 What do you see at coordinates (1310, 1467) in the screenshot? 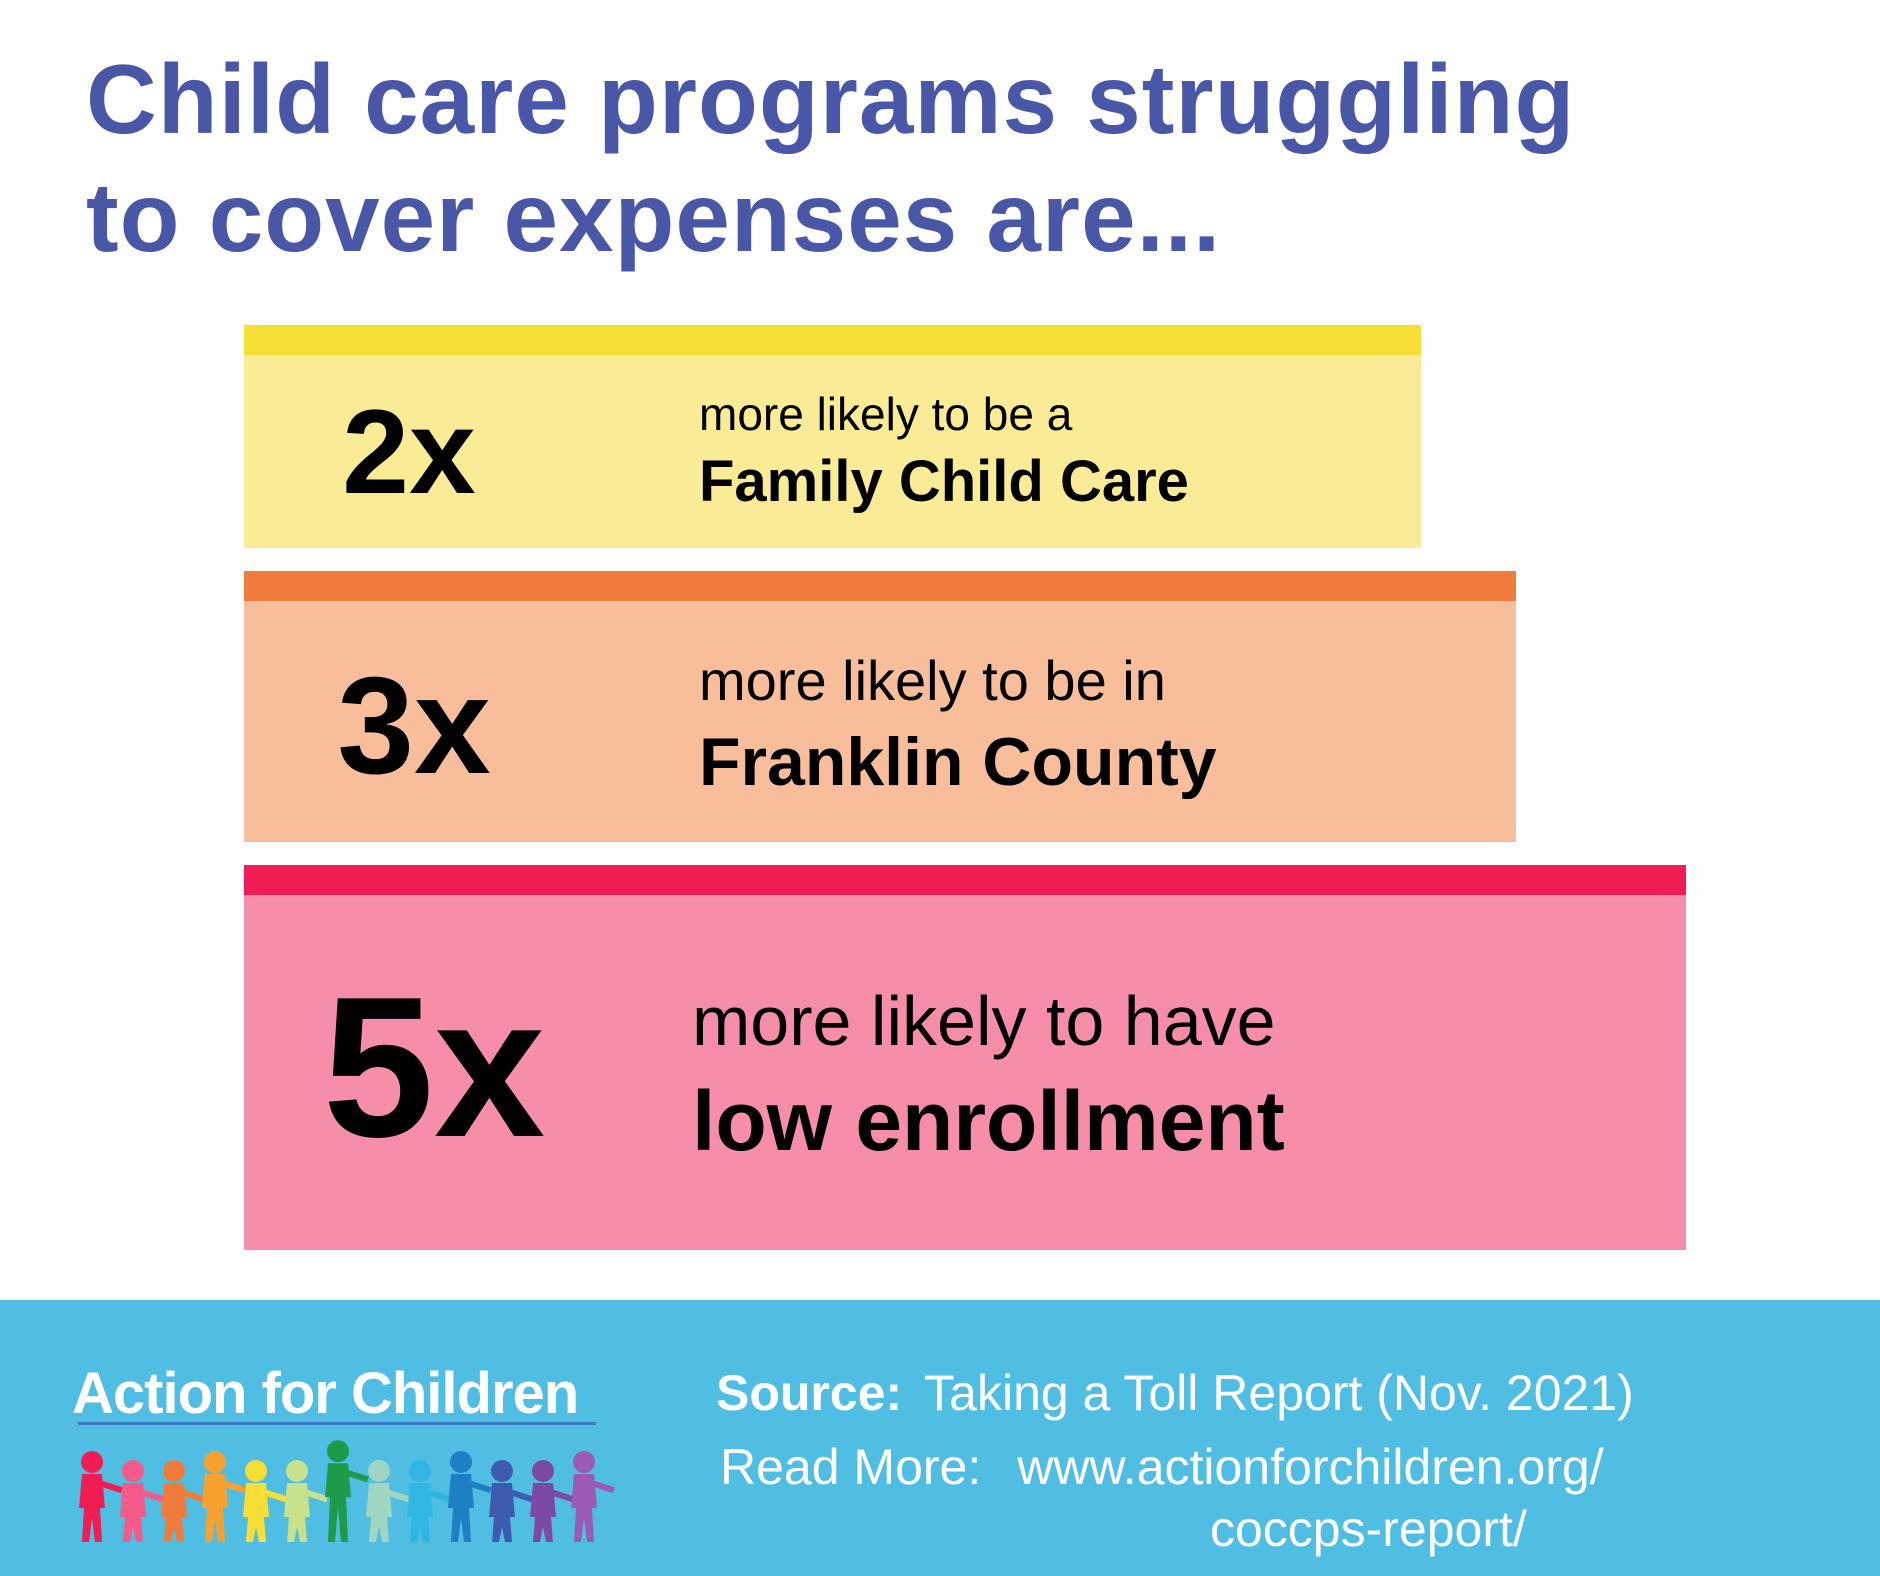
I see `read-more-link-line-1: www.actionforchildren.org/` at bounding box center [1310, 1467].